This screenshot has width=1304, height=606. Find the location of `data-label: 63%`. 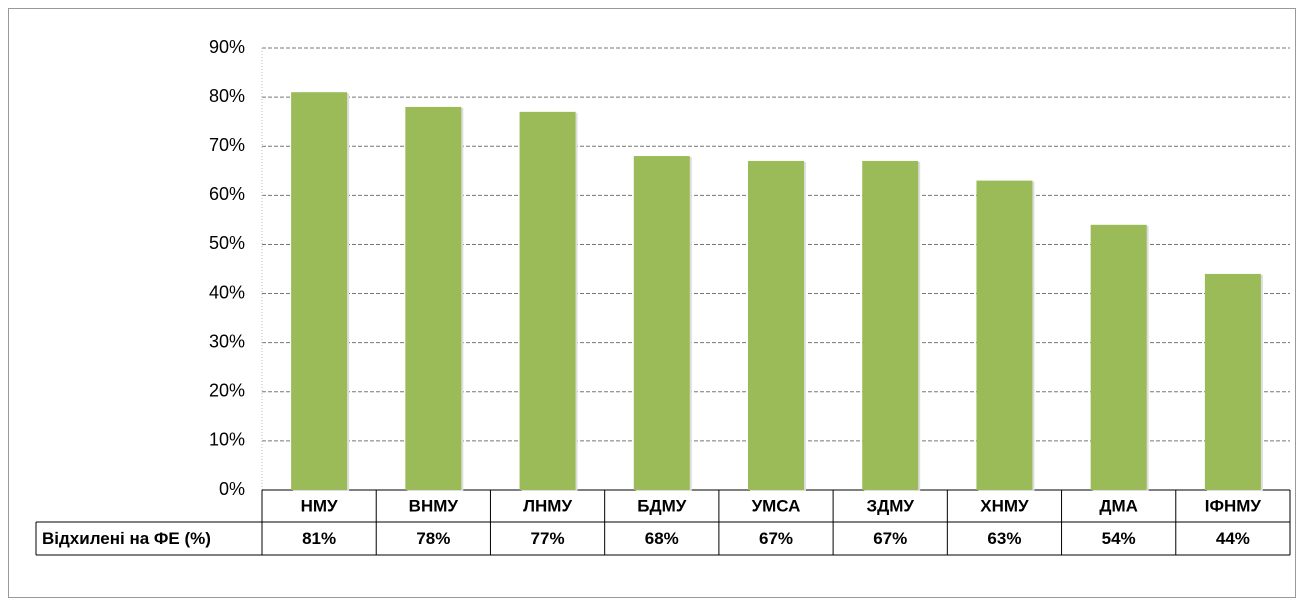

data-label: 63% is located at coordinates (1004, 538).